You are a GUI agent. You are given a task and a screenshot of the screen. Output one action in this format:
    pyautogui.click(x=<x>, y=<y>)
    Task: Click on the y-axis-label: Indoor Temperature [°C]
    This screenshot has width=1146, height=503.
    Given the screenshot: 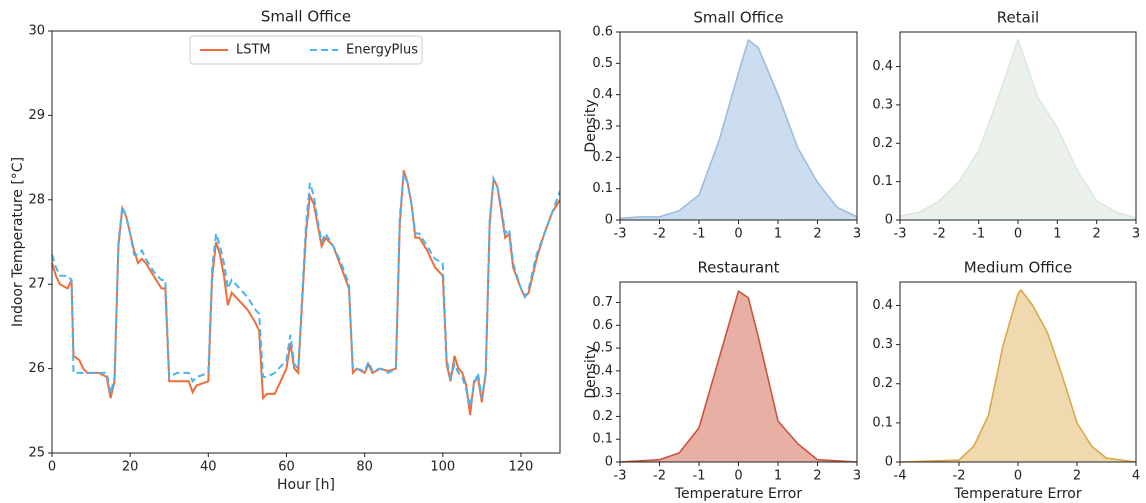 What is the action you would take?
    pyautogui.click(x=18, y=242)
    